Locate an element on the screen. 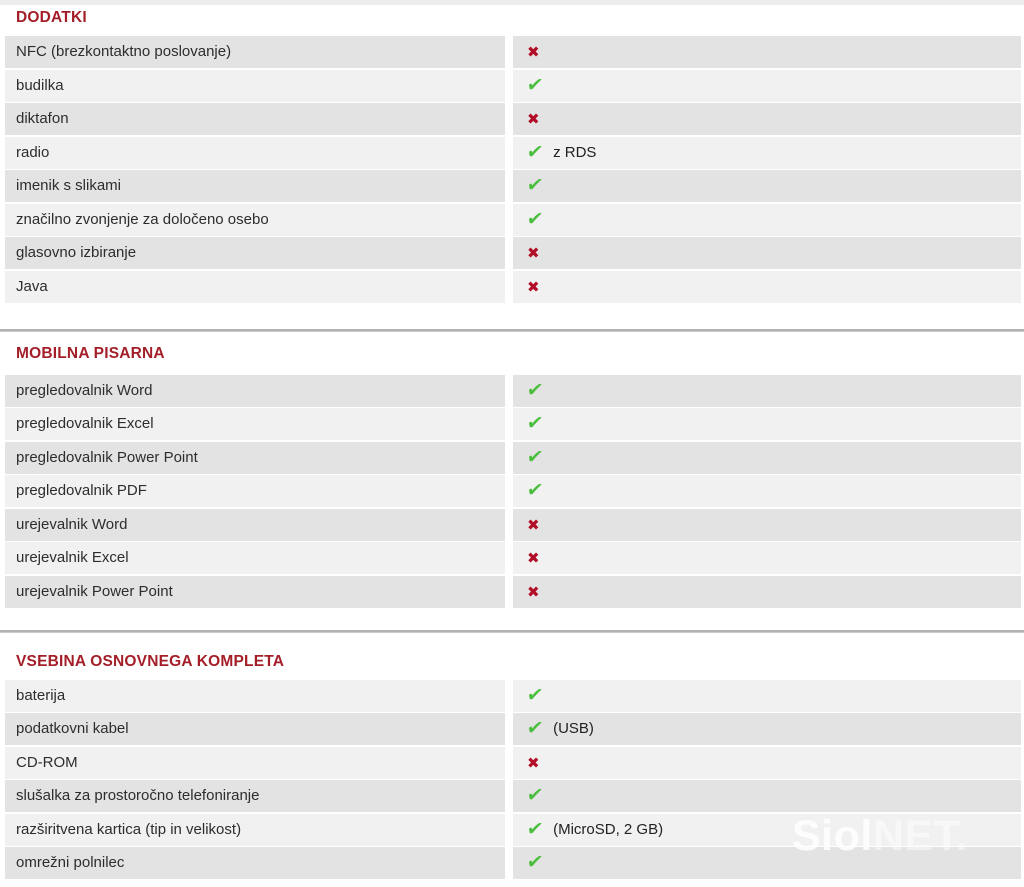  table-row: pregledovalnik Power Point ✔ is located at coordinates (512, 457).